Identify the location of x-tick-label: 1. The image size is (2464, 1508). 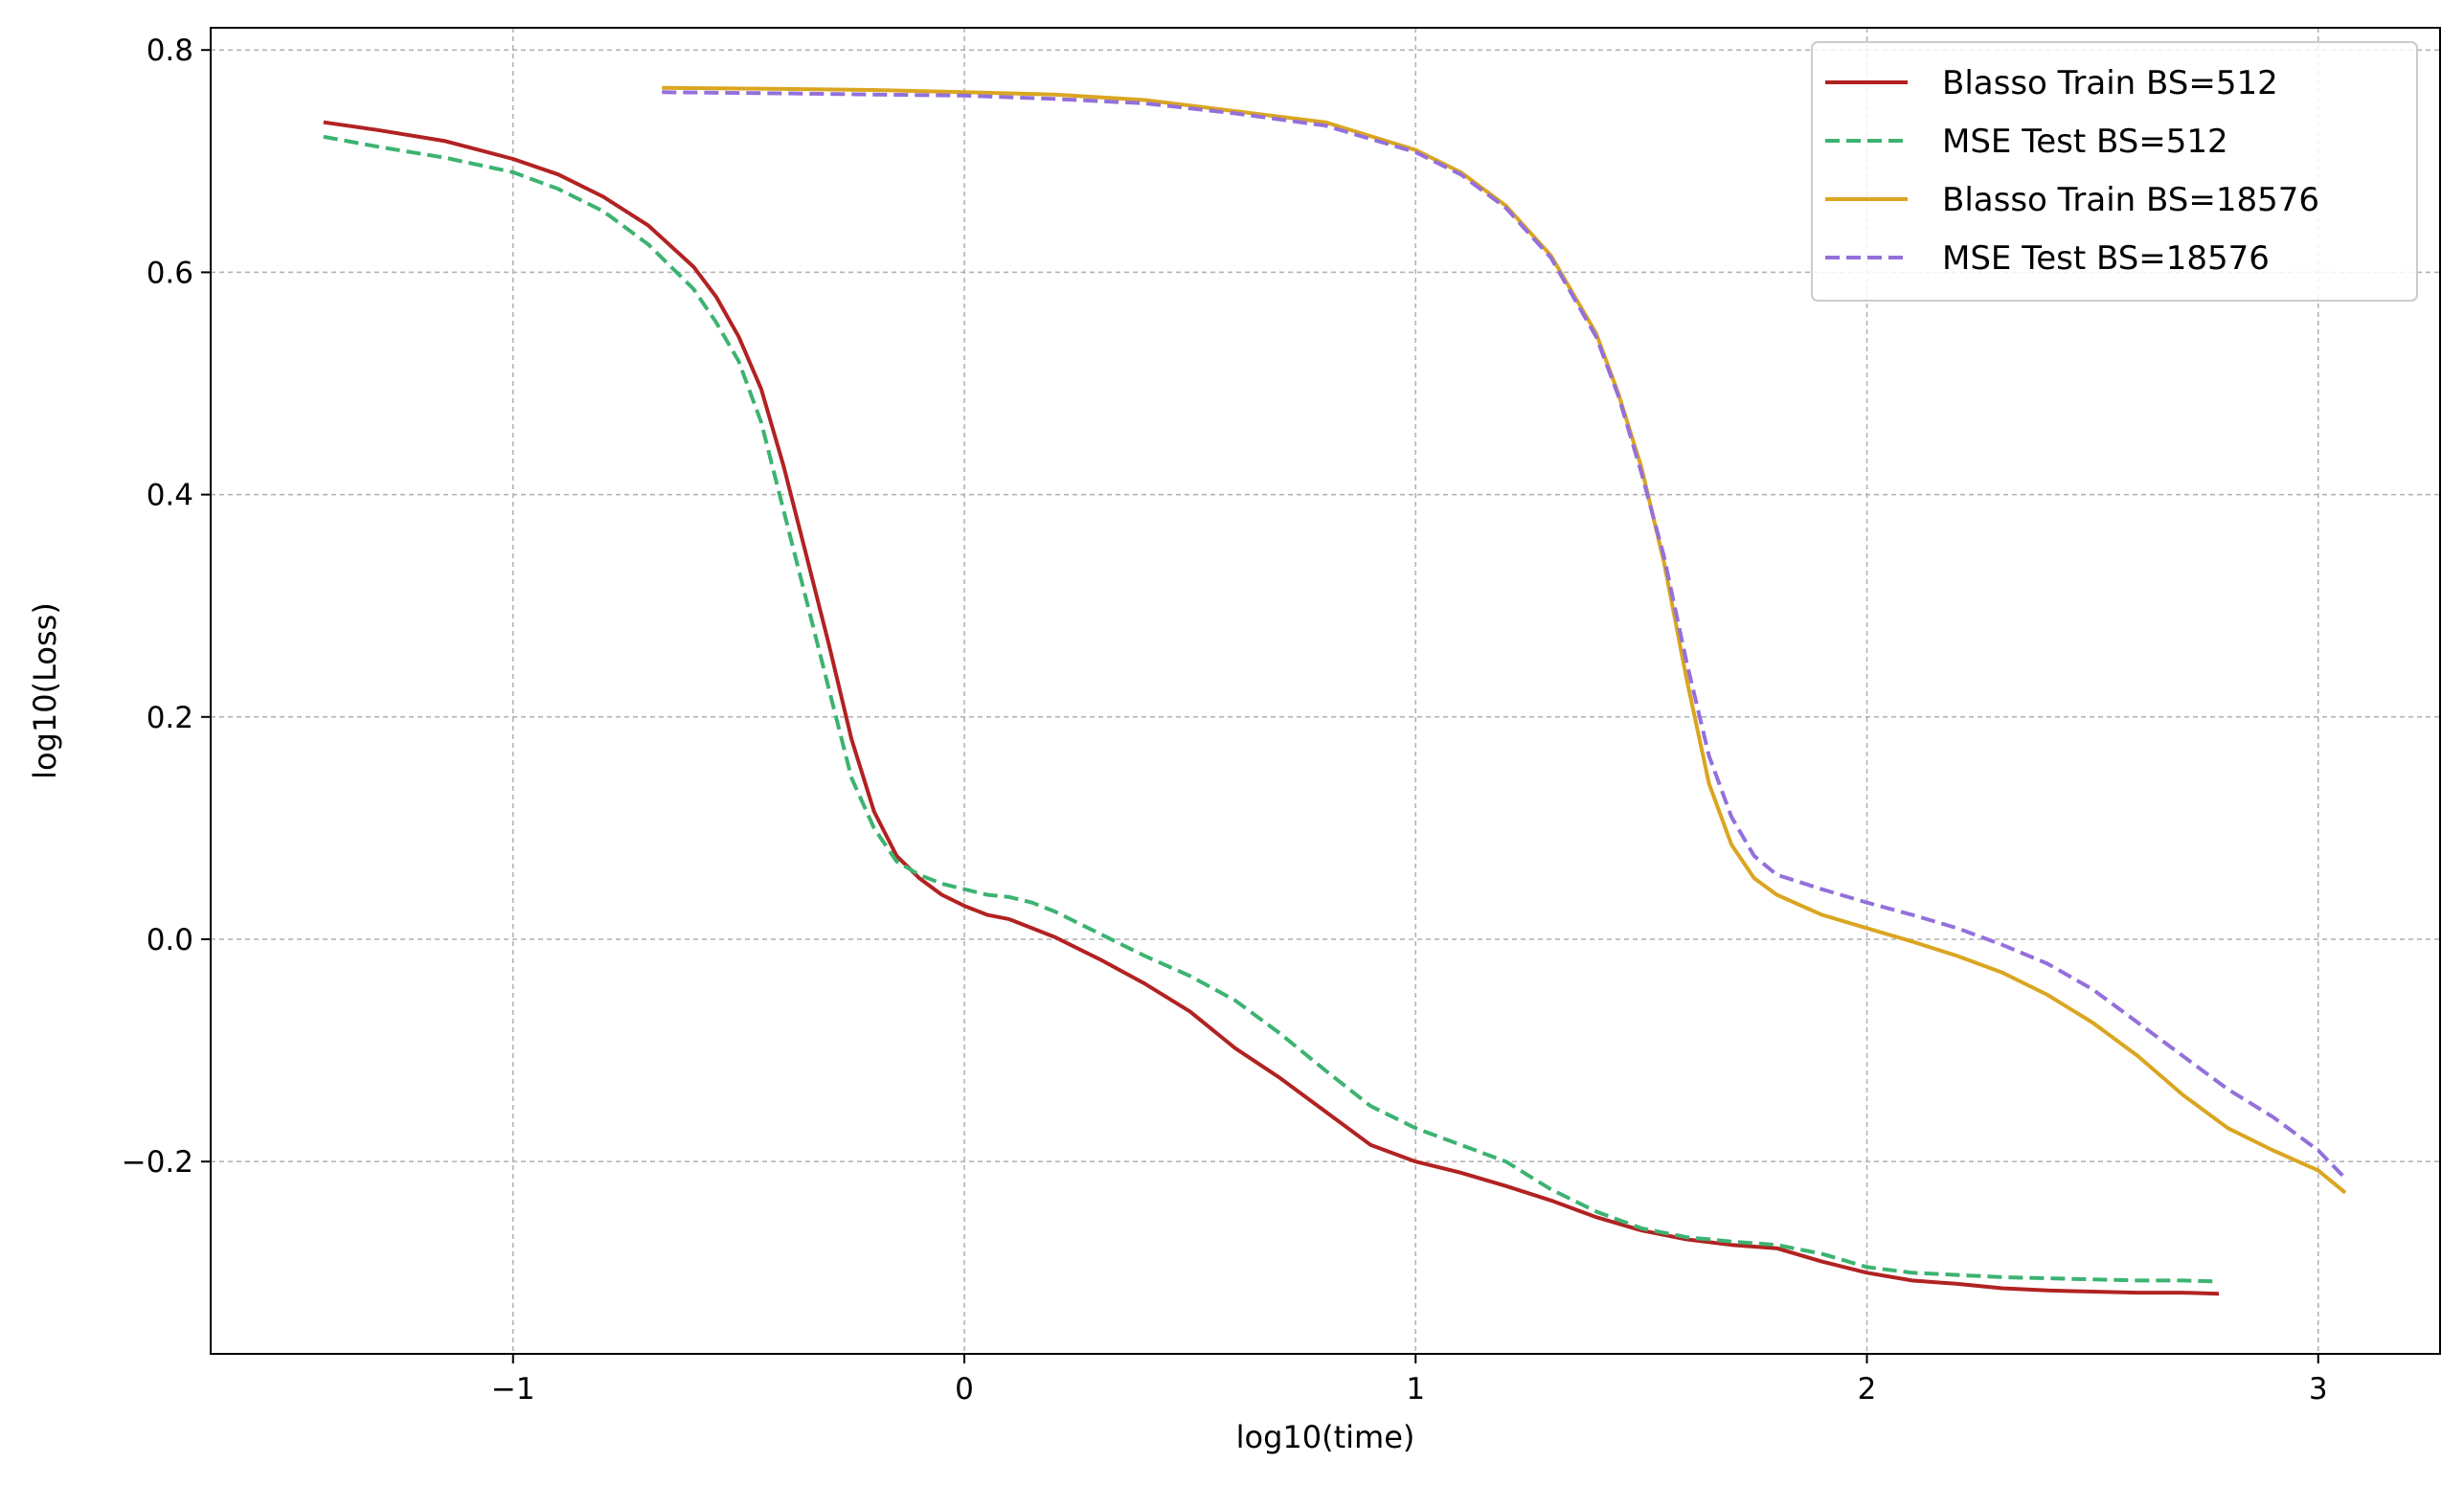
(1415, 1390).